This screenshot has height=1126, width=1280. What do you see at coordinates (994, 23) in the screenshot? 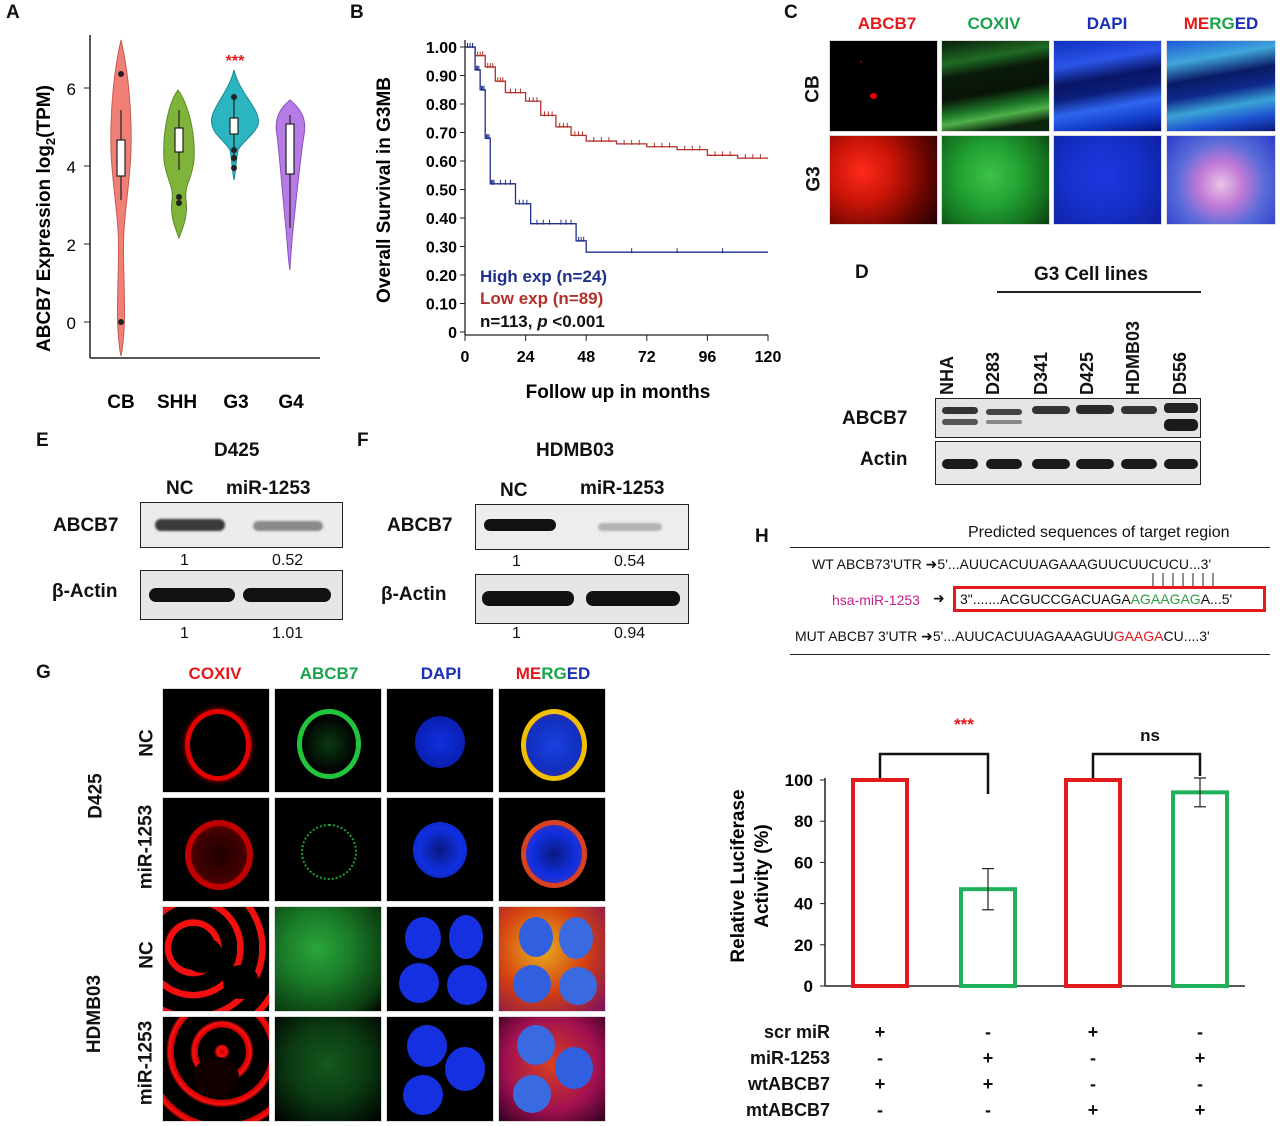
I see `c-col-coxiv: COXIV` at bounding box center [994, 23].